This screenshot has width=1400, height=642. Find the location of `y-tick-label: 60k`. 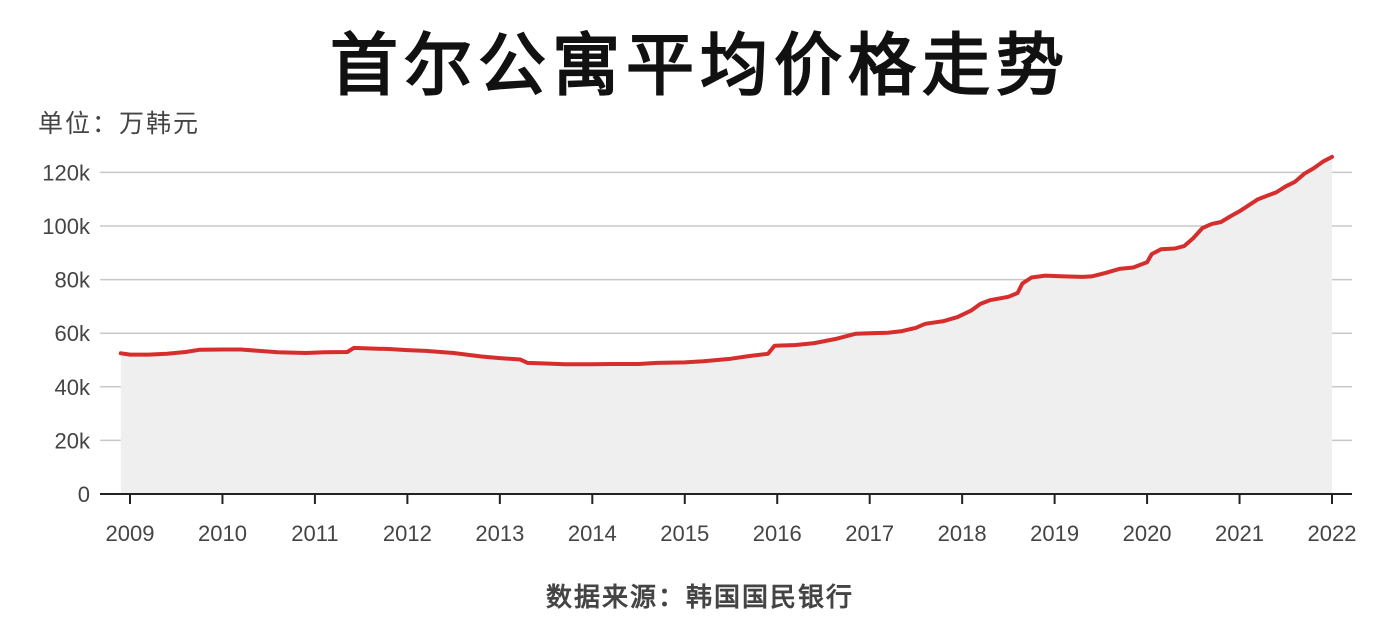

y-tick-label: 60k is located at coordinates (73, 333).